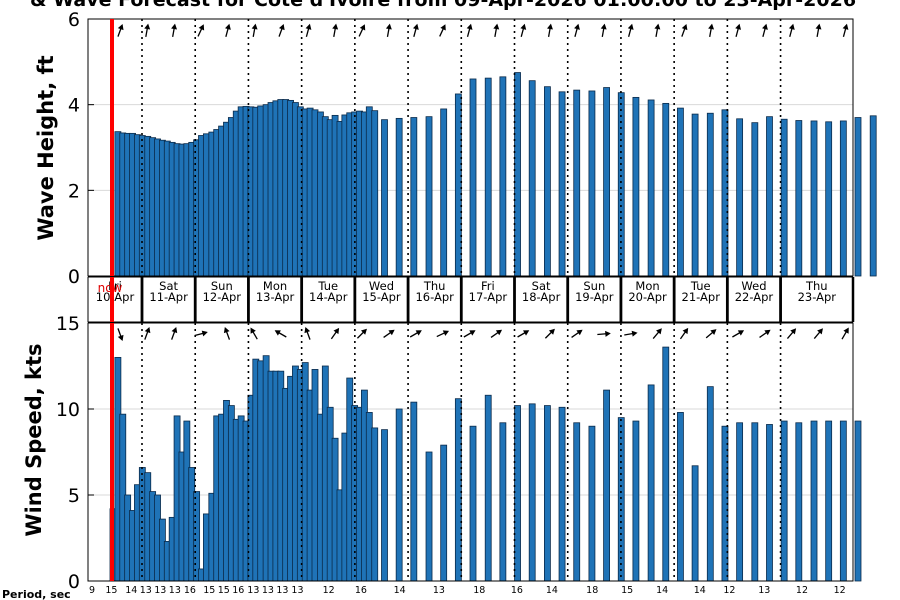 This screenshot has width=900, height=600. Describe the element at coordinates (754, 297) in the screenshot. I see `day-date: 22-Apr` at that location.